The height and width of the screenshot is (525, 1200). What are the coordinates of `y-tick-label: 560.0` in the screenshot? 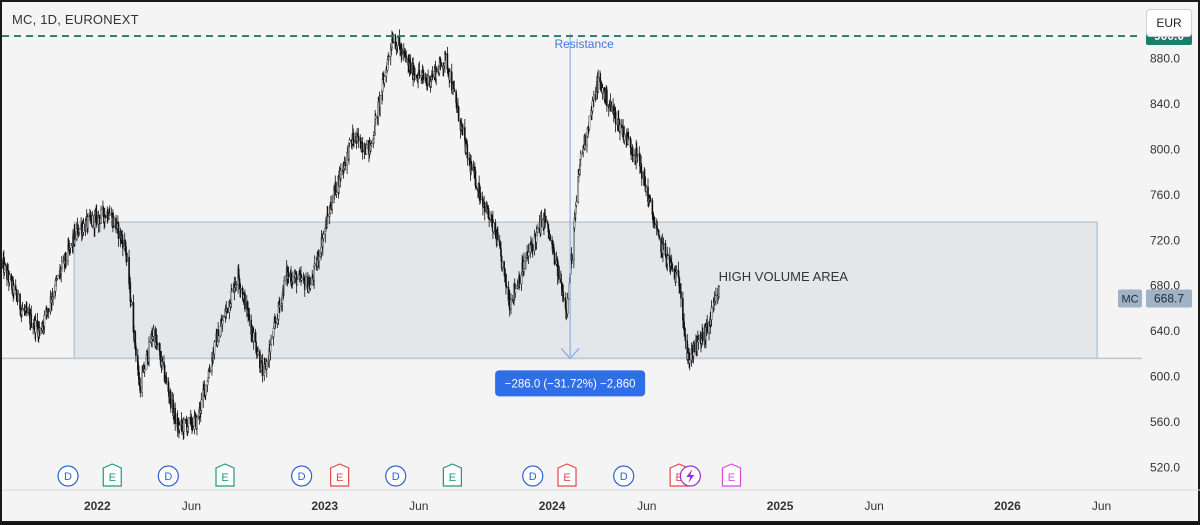 It's located at (1165, 422).